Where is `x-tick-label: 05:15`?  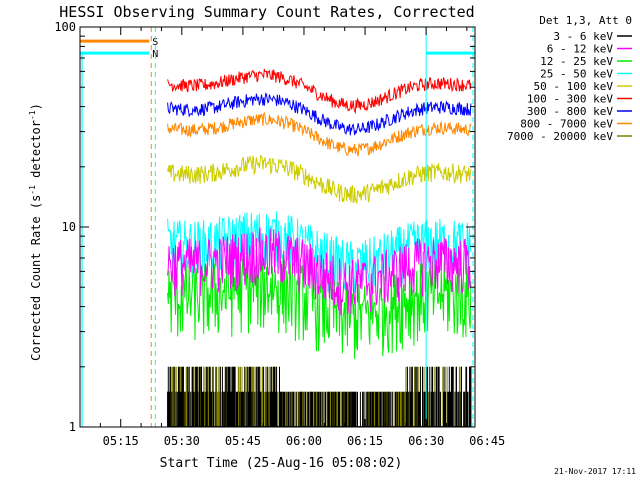 x-tick-label: 05:15 is located at coordinates (121, 441).